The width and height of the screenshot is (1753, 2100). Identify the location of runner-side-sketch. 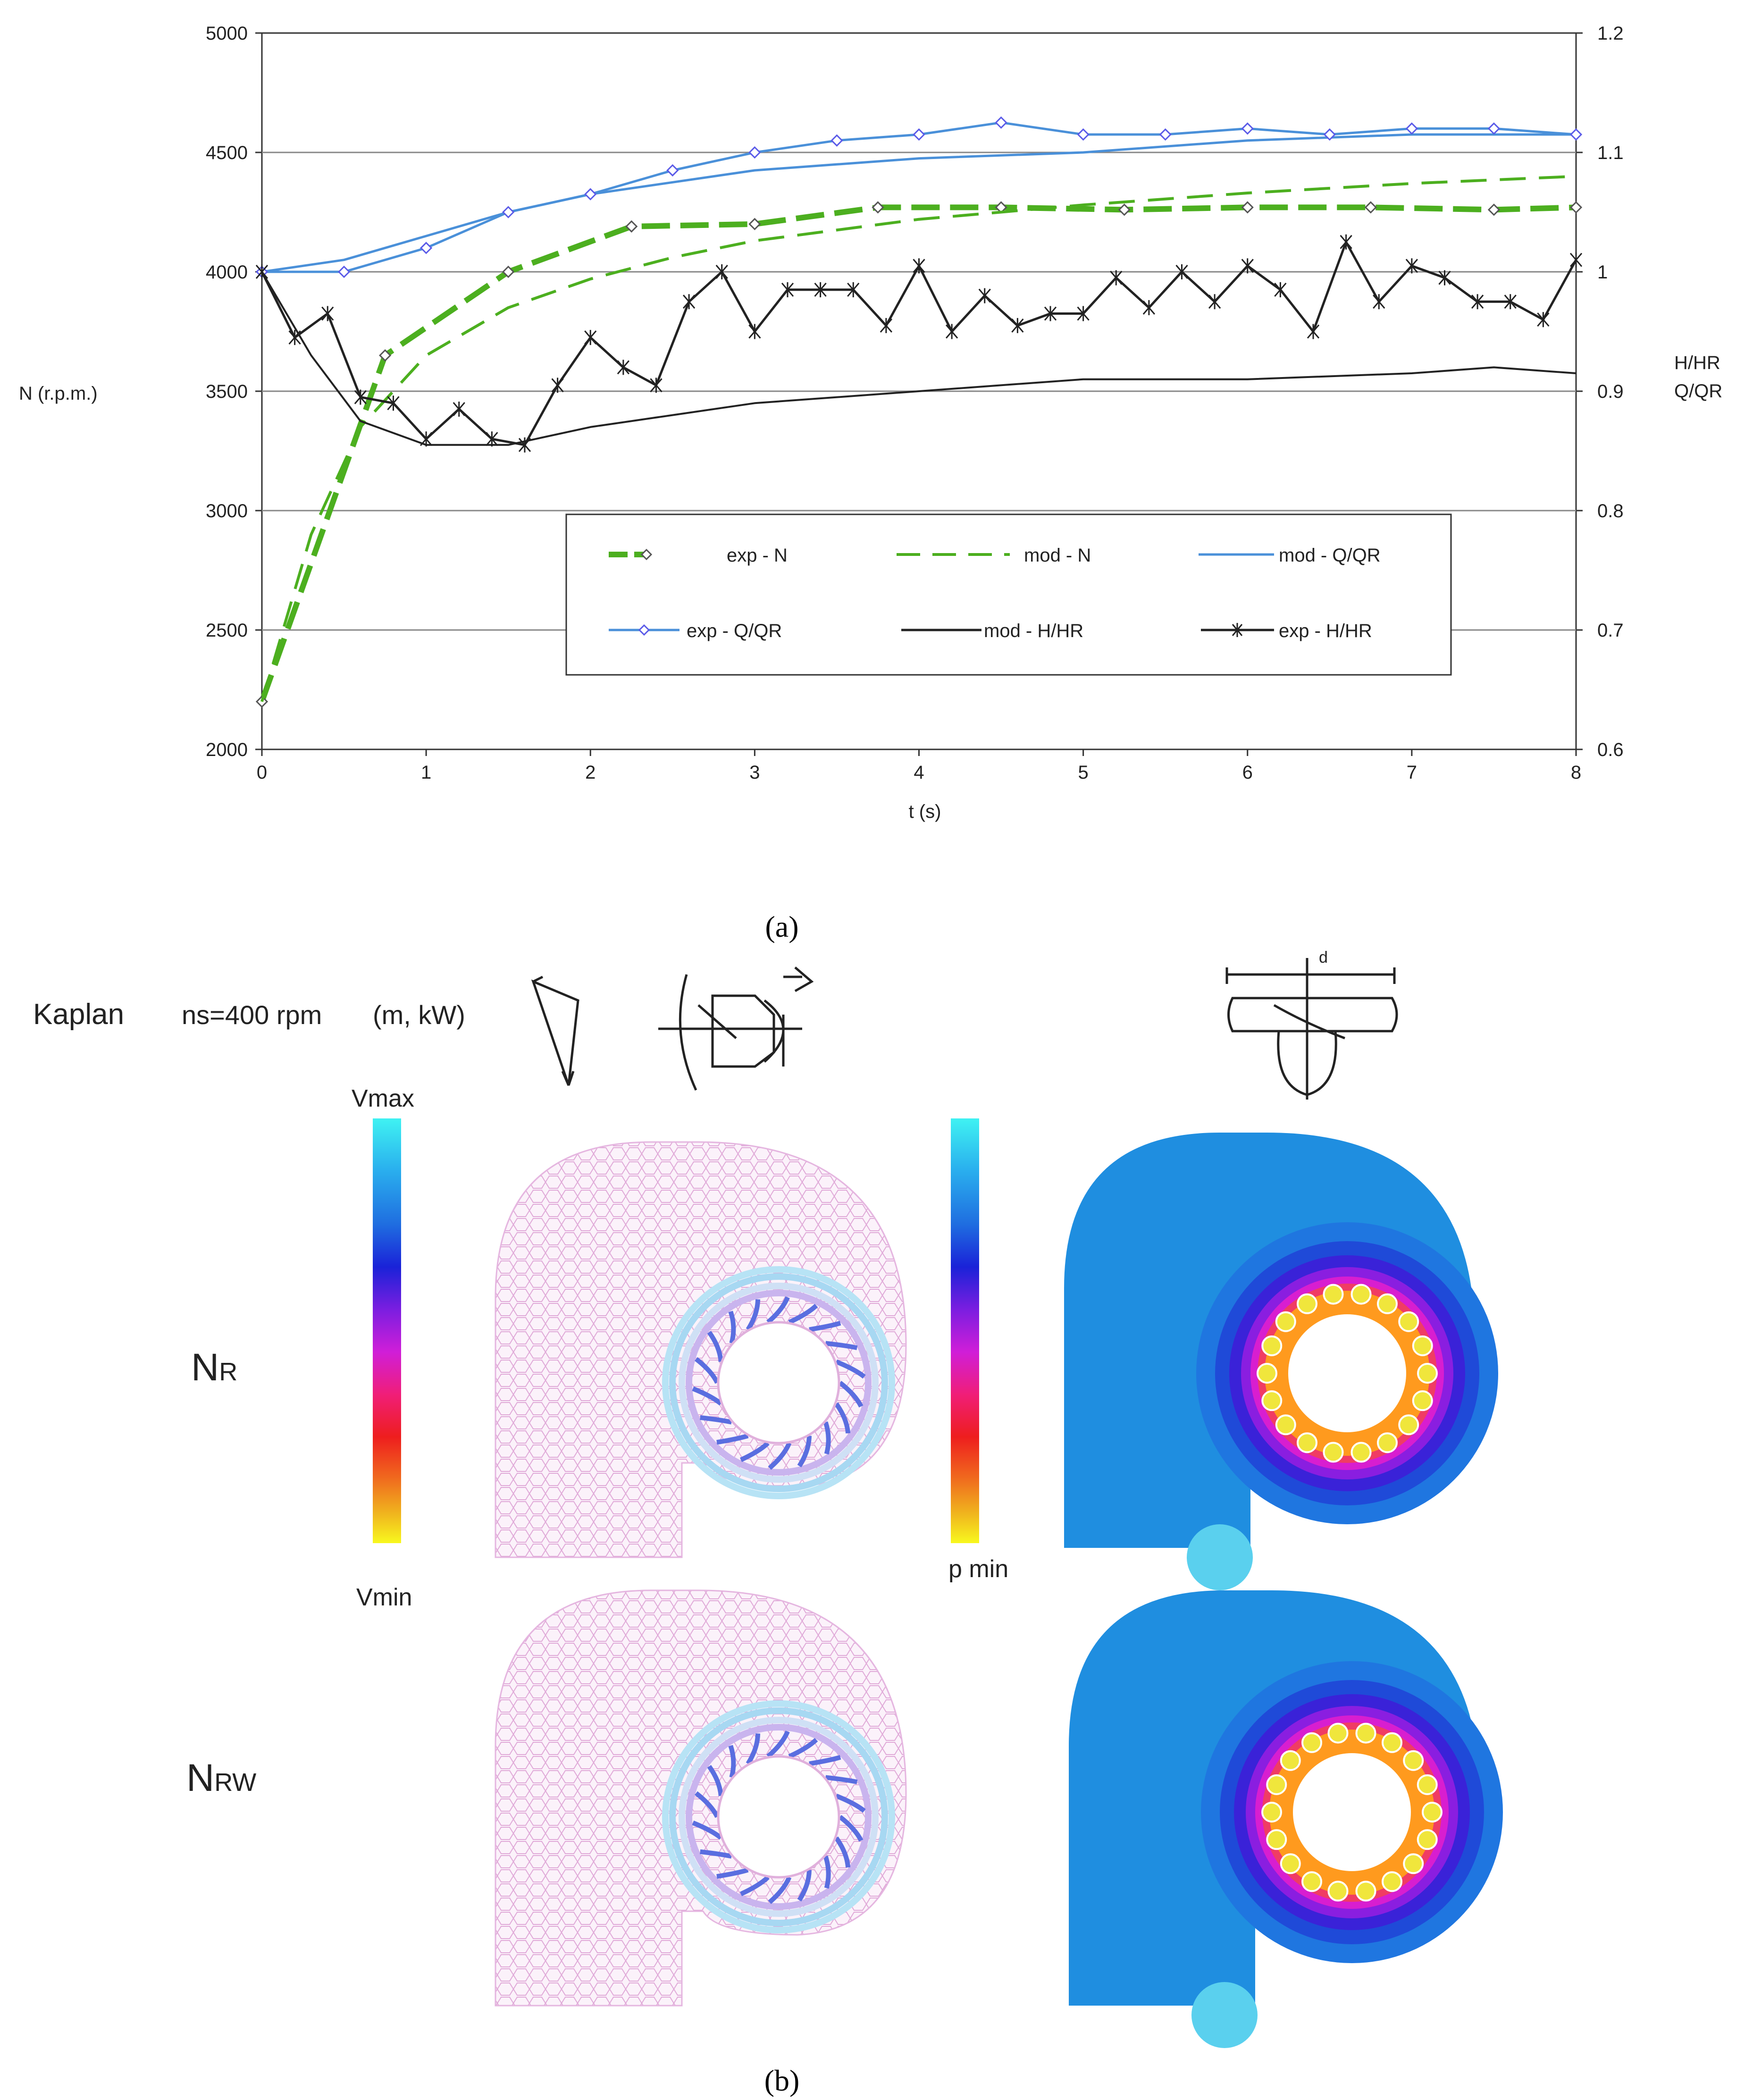
(736, 1028).